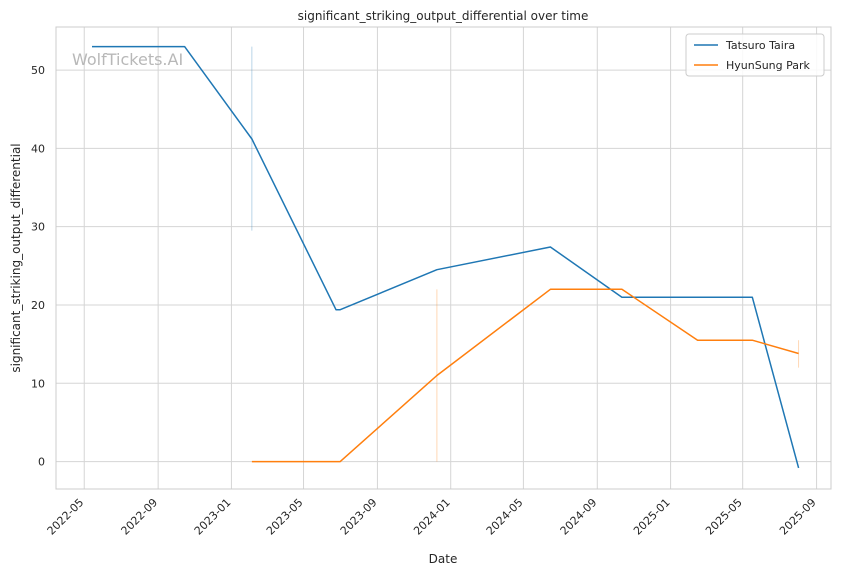 This screenshot has height=575, width=846. I want to click on legend-label: HyunSung Park, so click(768, 65).